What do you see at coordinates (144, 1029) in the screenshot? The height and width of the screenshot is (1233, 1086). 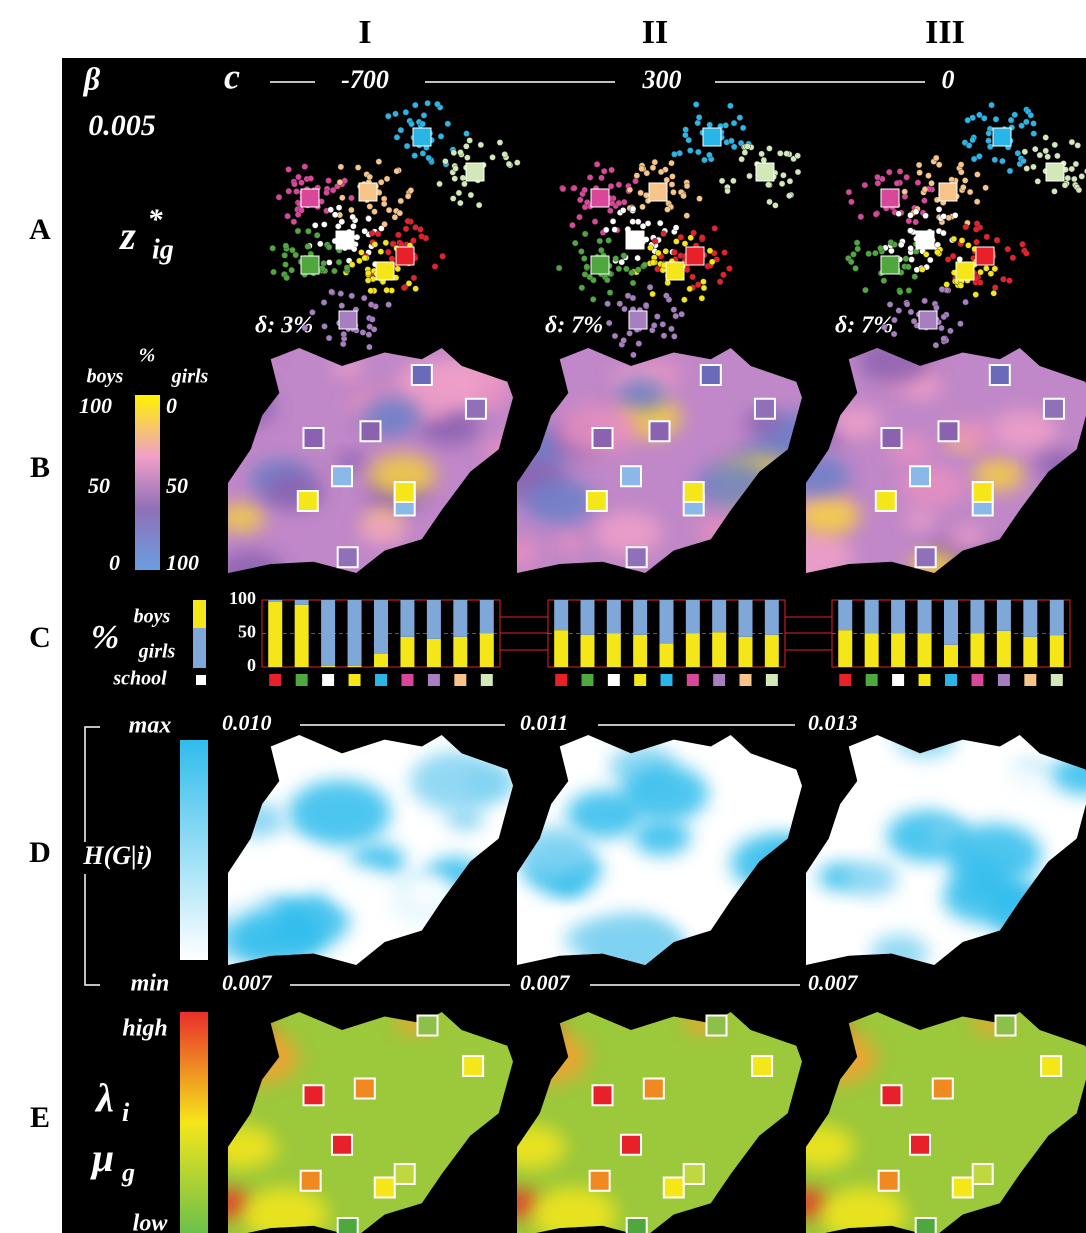 I see `high-label: high` at bounding box center [144, 1029].